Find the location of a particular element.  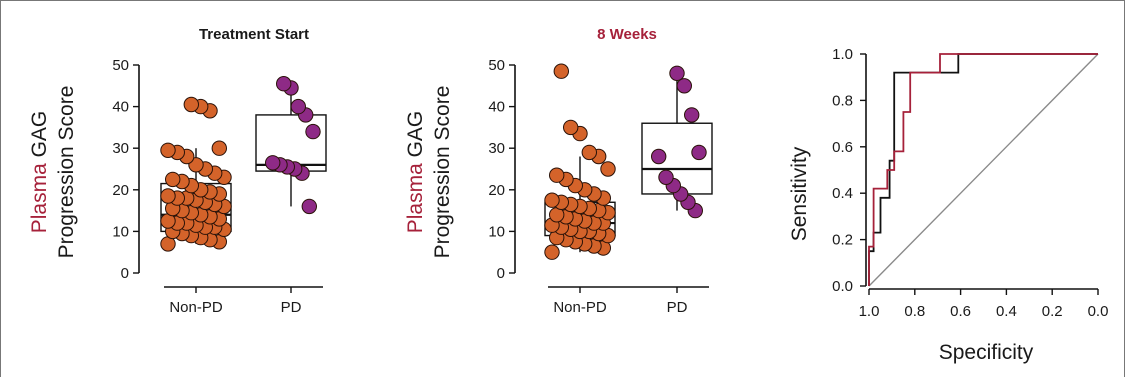

panel-3-roc-red is located at coordinates (983, 169).